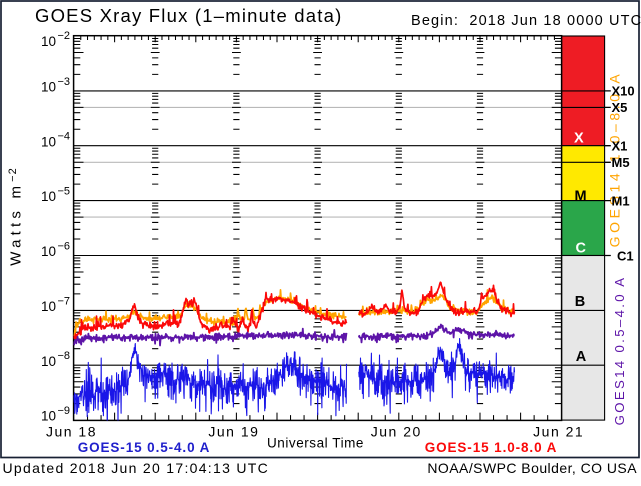 This screenshot has height=486, width=641. Describe the element at coordinates (621, 162) in the screenshot. I see `svg-text: M5` at that location.